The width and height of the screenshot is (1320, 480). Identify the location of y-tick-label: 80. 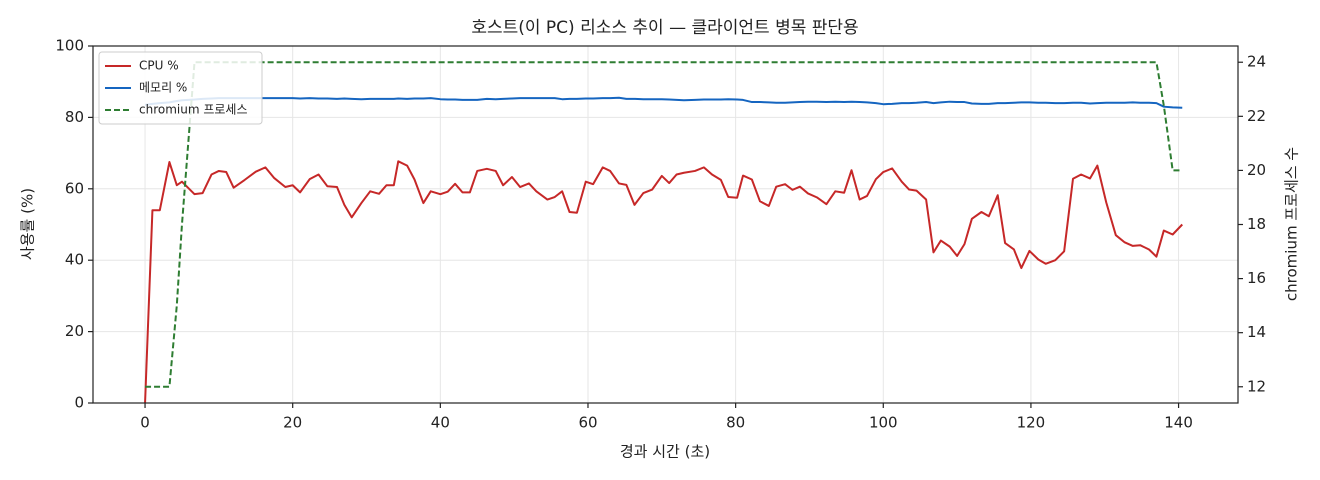
(74, 117).